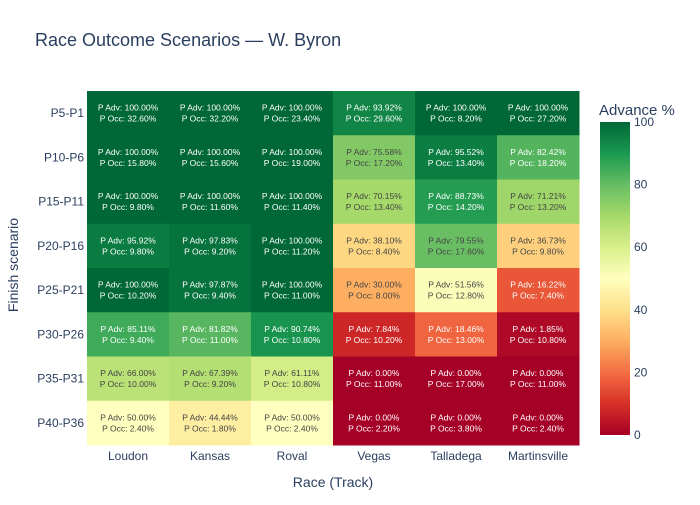 This screenshot has width=700, height=505. What do you see at coordinates (637, 435) in the screenshot?
I see `colorbar-tick-label: 0` at bounding box center [637, 435].